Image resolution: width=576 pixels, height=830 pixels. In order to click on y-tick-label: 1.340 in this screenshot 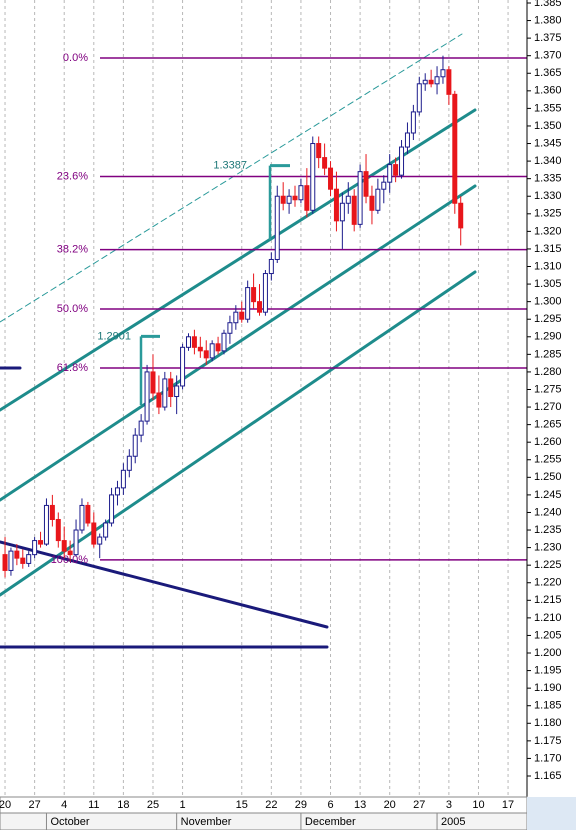, I will do `click(548, 161)`.